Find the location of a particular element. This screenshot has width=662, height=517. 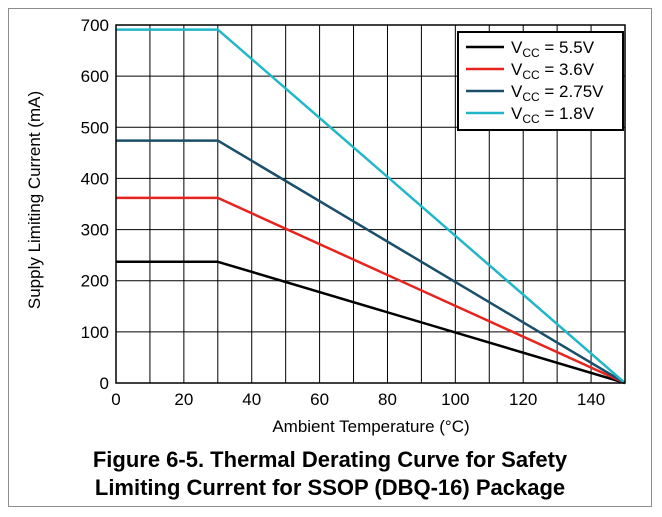

legend-label-4: VCC = 1.8V is located at coordinates (553, 115).